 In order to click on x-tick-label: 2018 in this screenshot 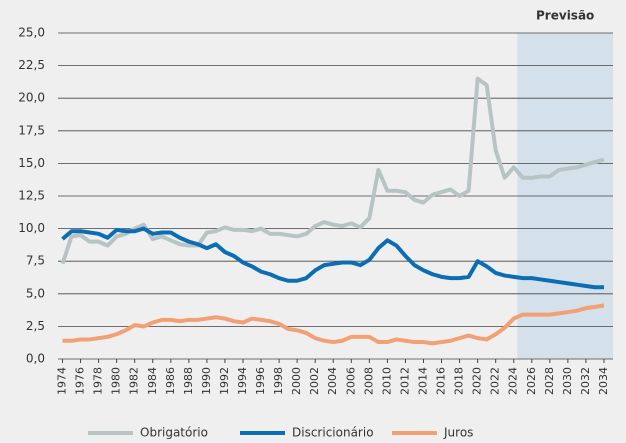, I will do `click(459, 381)`.